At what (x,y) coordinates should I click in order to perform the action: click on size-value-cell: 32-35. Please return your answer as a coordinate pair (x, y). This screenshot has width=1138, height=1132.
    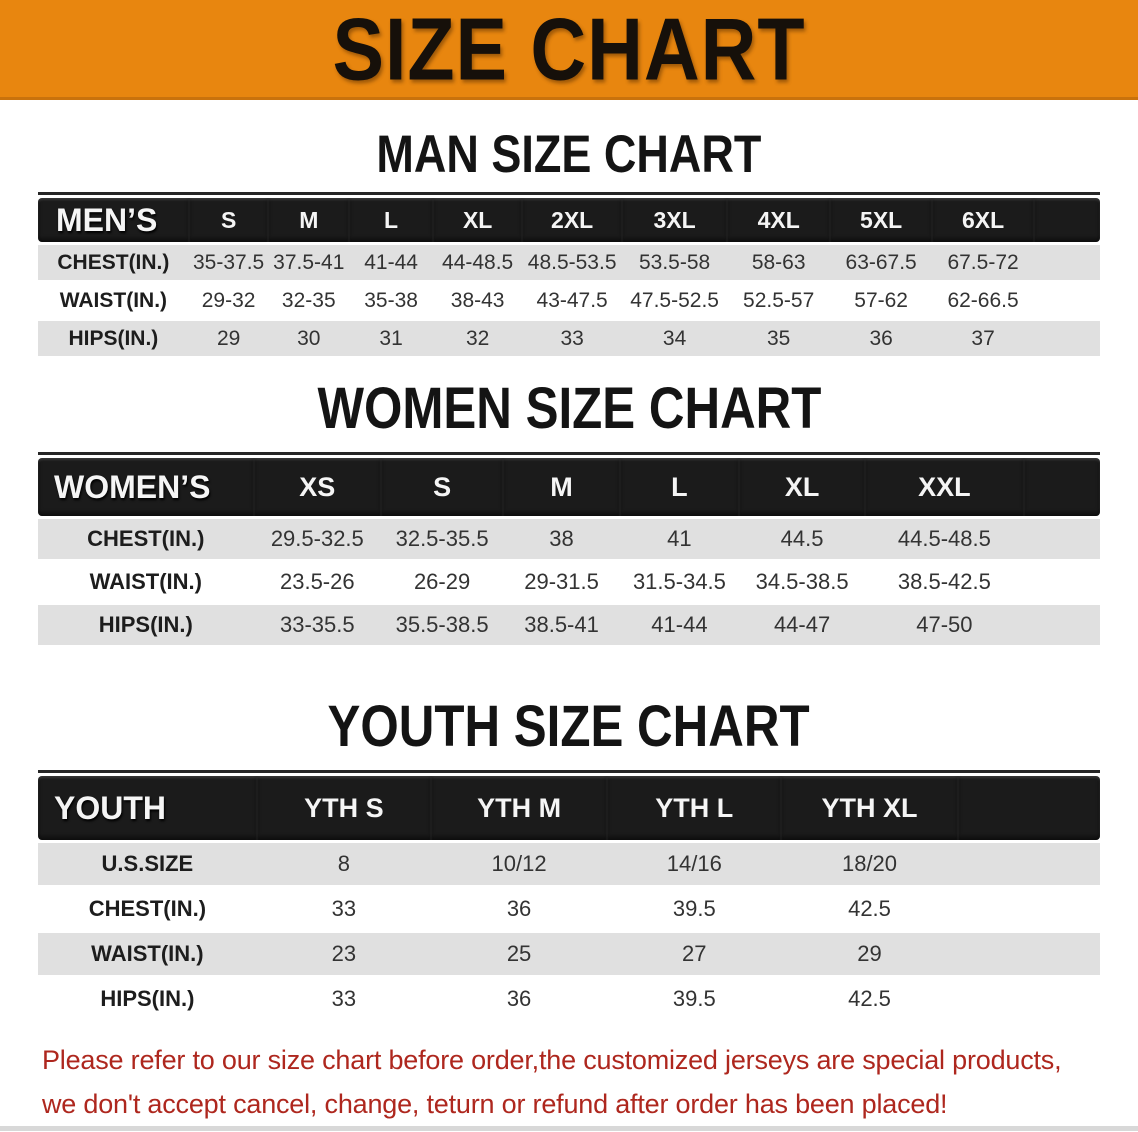
    Looking at the image, I should click on (309, 300).